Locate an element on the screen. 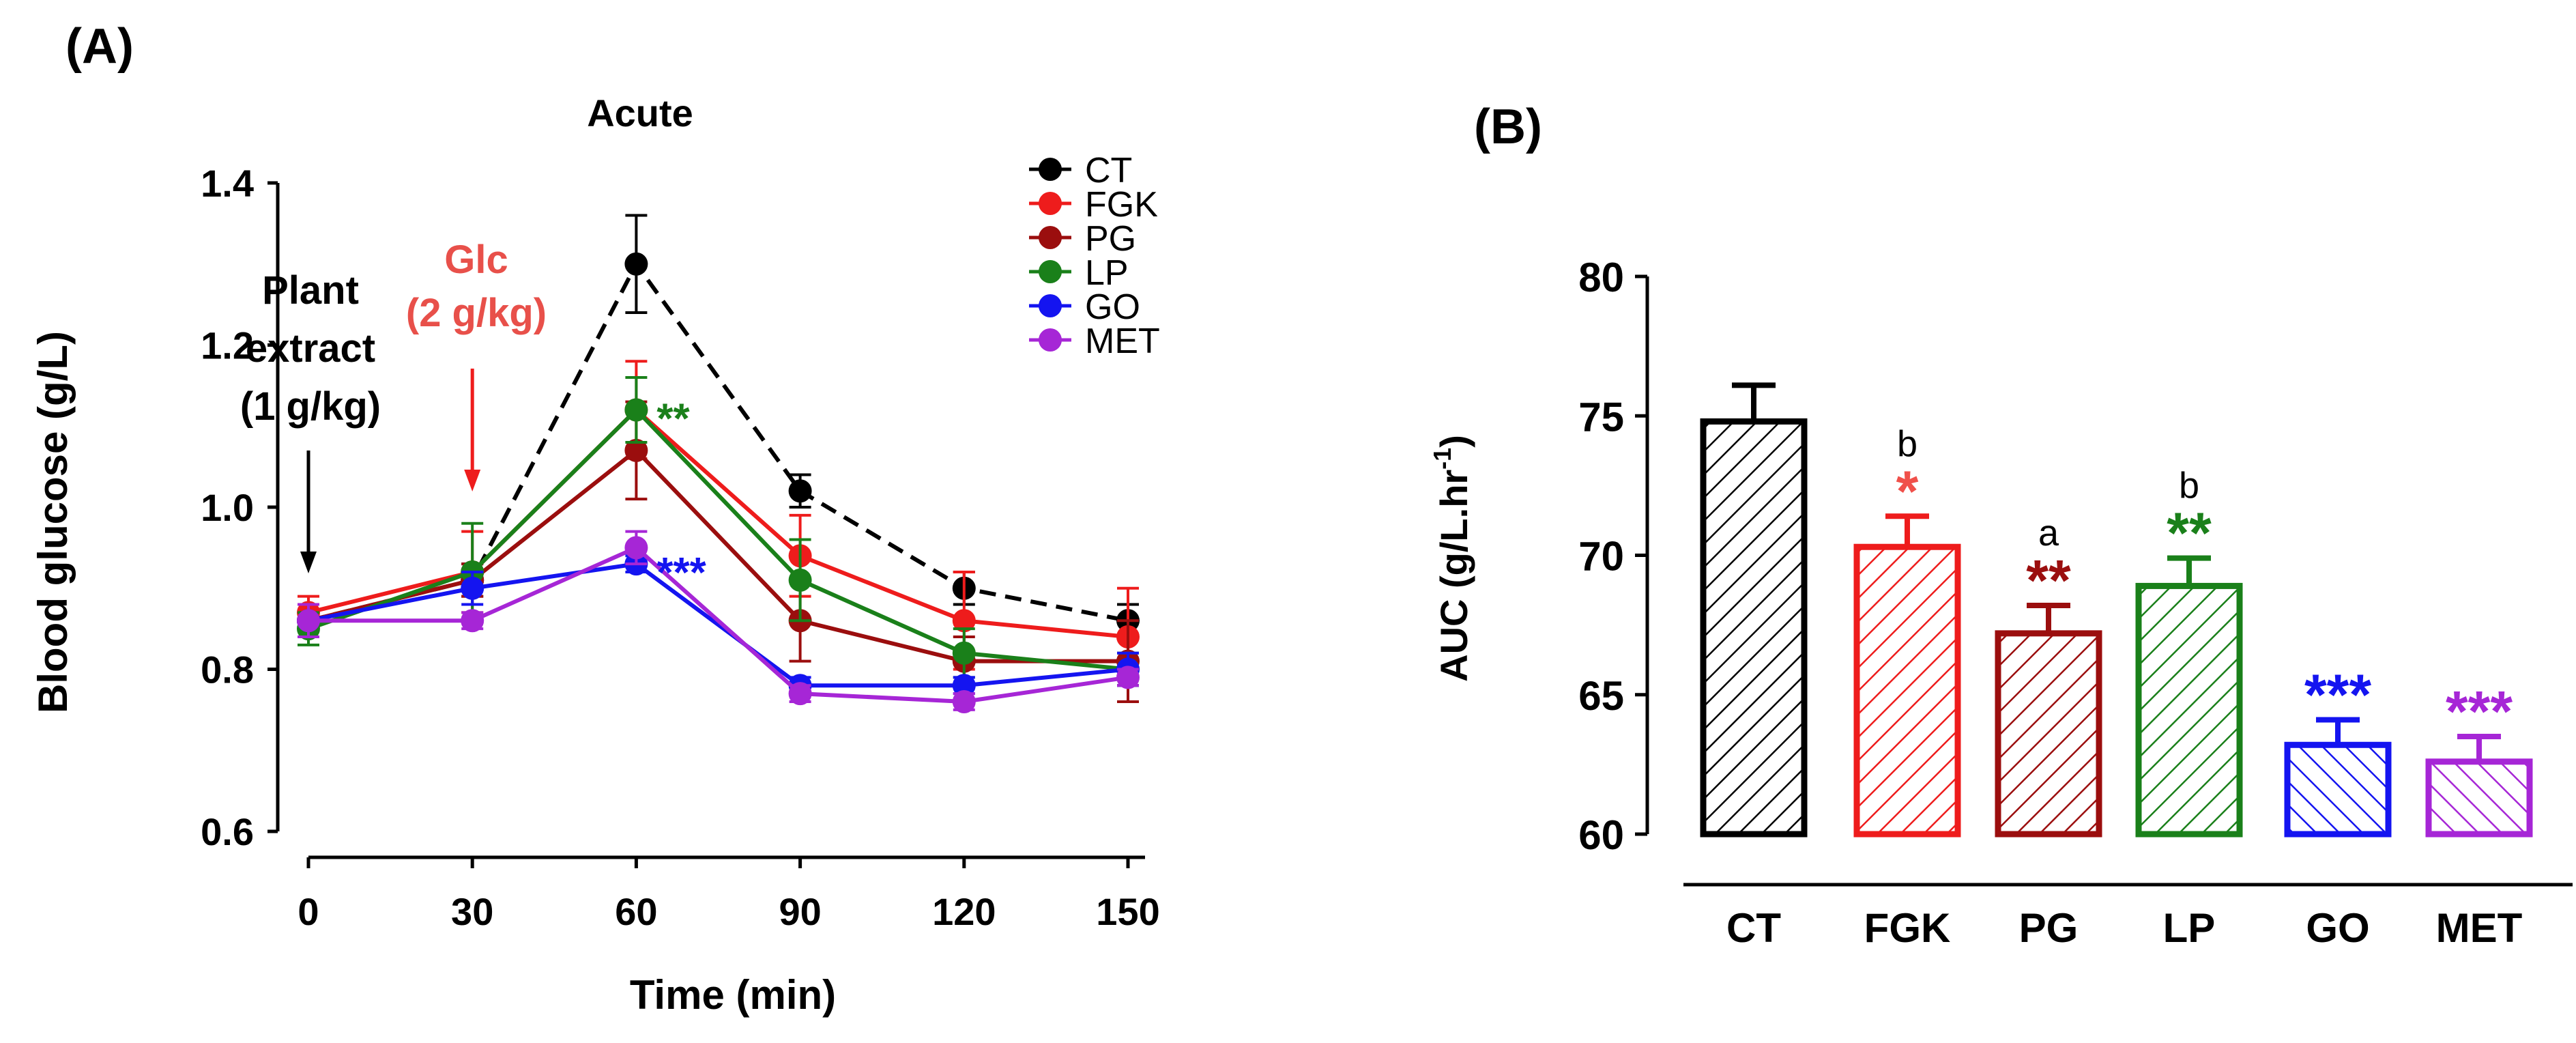  bar-letter-lp: b is located at coordinates (2189, 486).